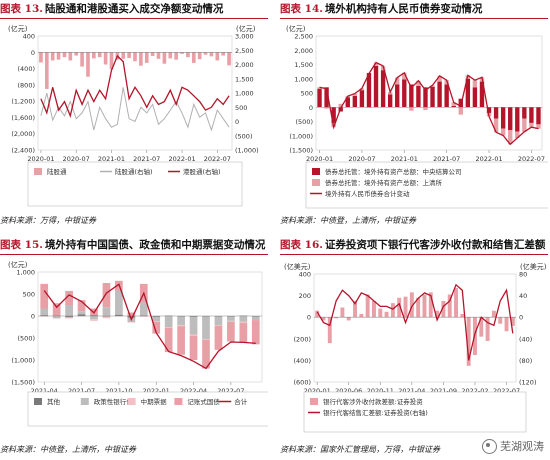 The image size is (550, 460). I want to click on legend-box, so click(426, 185).